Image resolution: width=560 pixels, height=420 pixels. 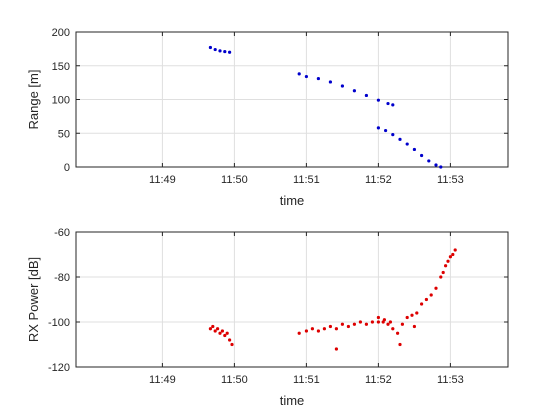 I want to click on y-tick-label: -120, so click(x=59, y=368).